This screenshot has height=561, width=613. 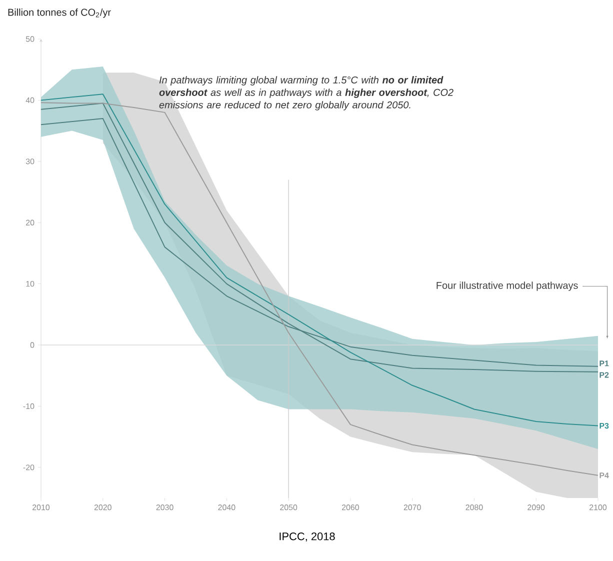 I want to click on text: IPCC, 2018, so click(x=307, y=537).